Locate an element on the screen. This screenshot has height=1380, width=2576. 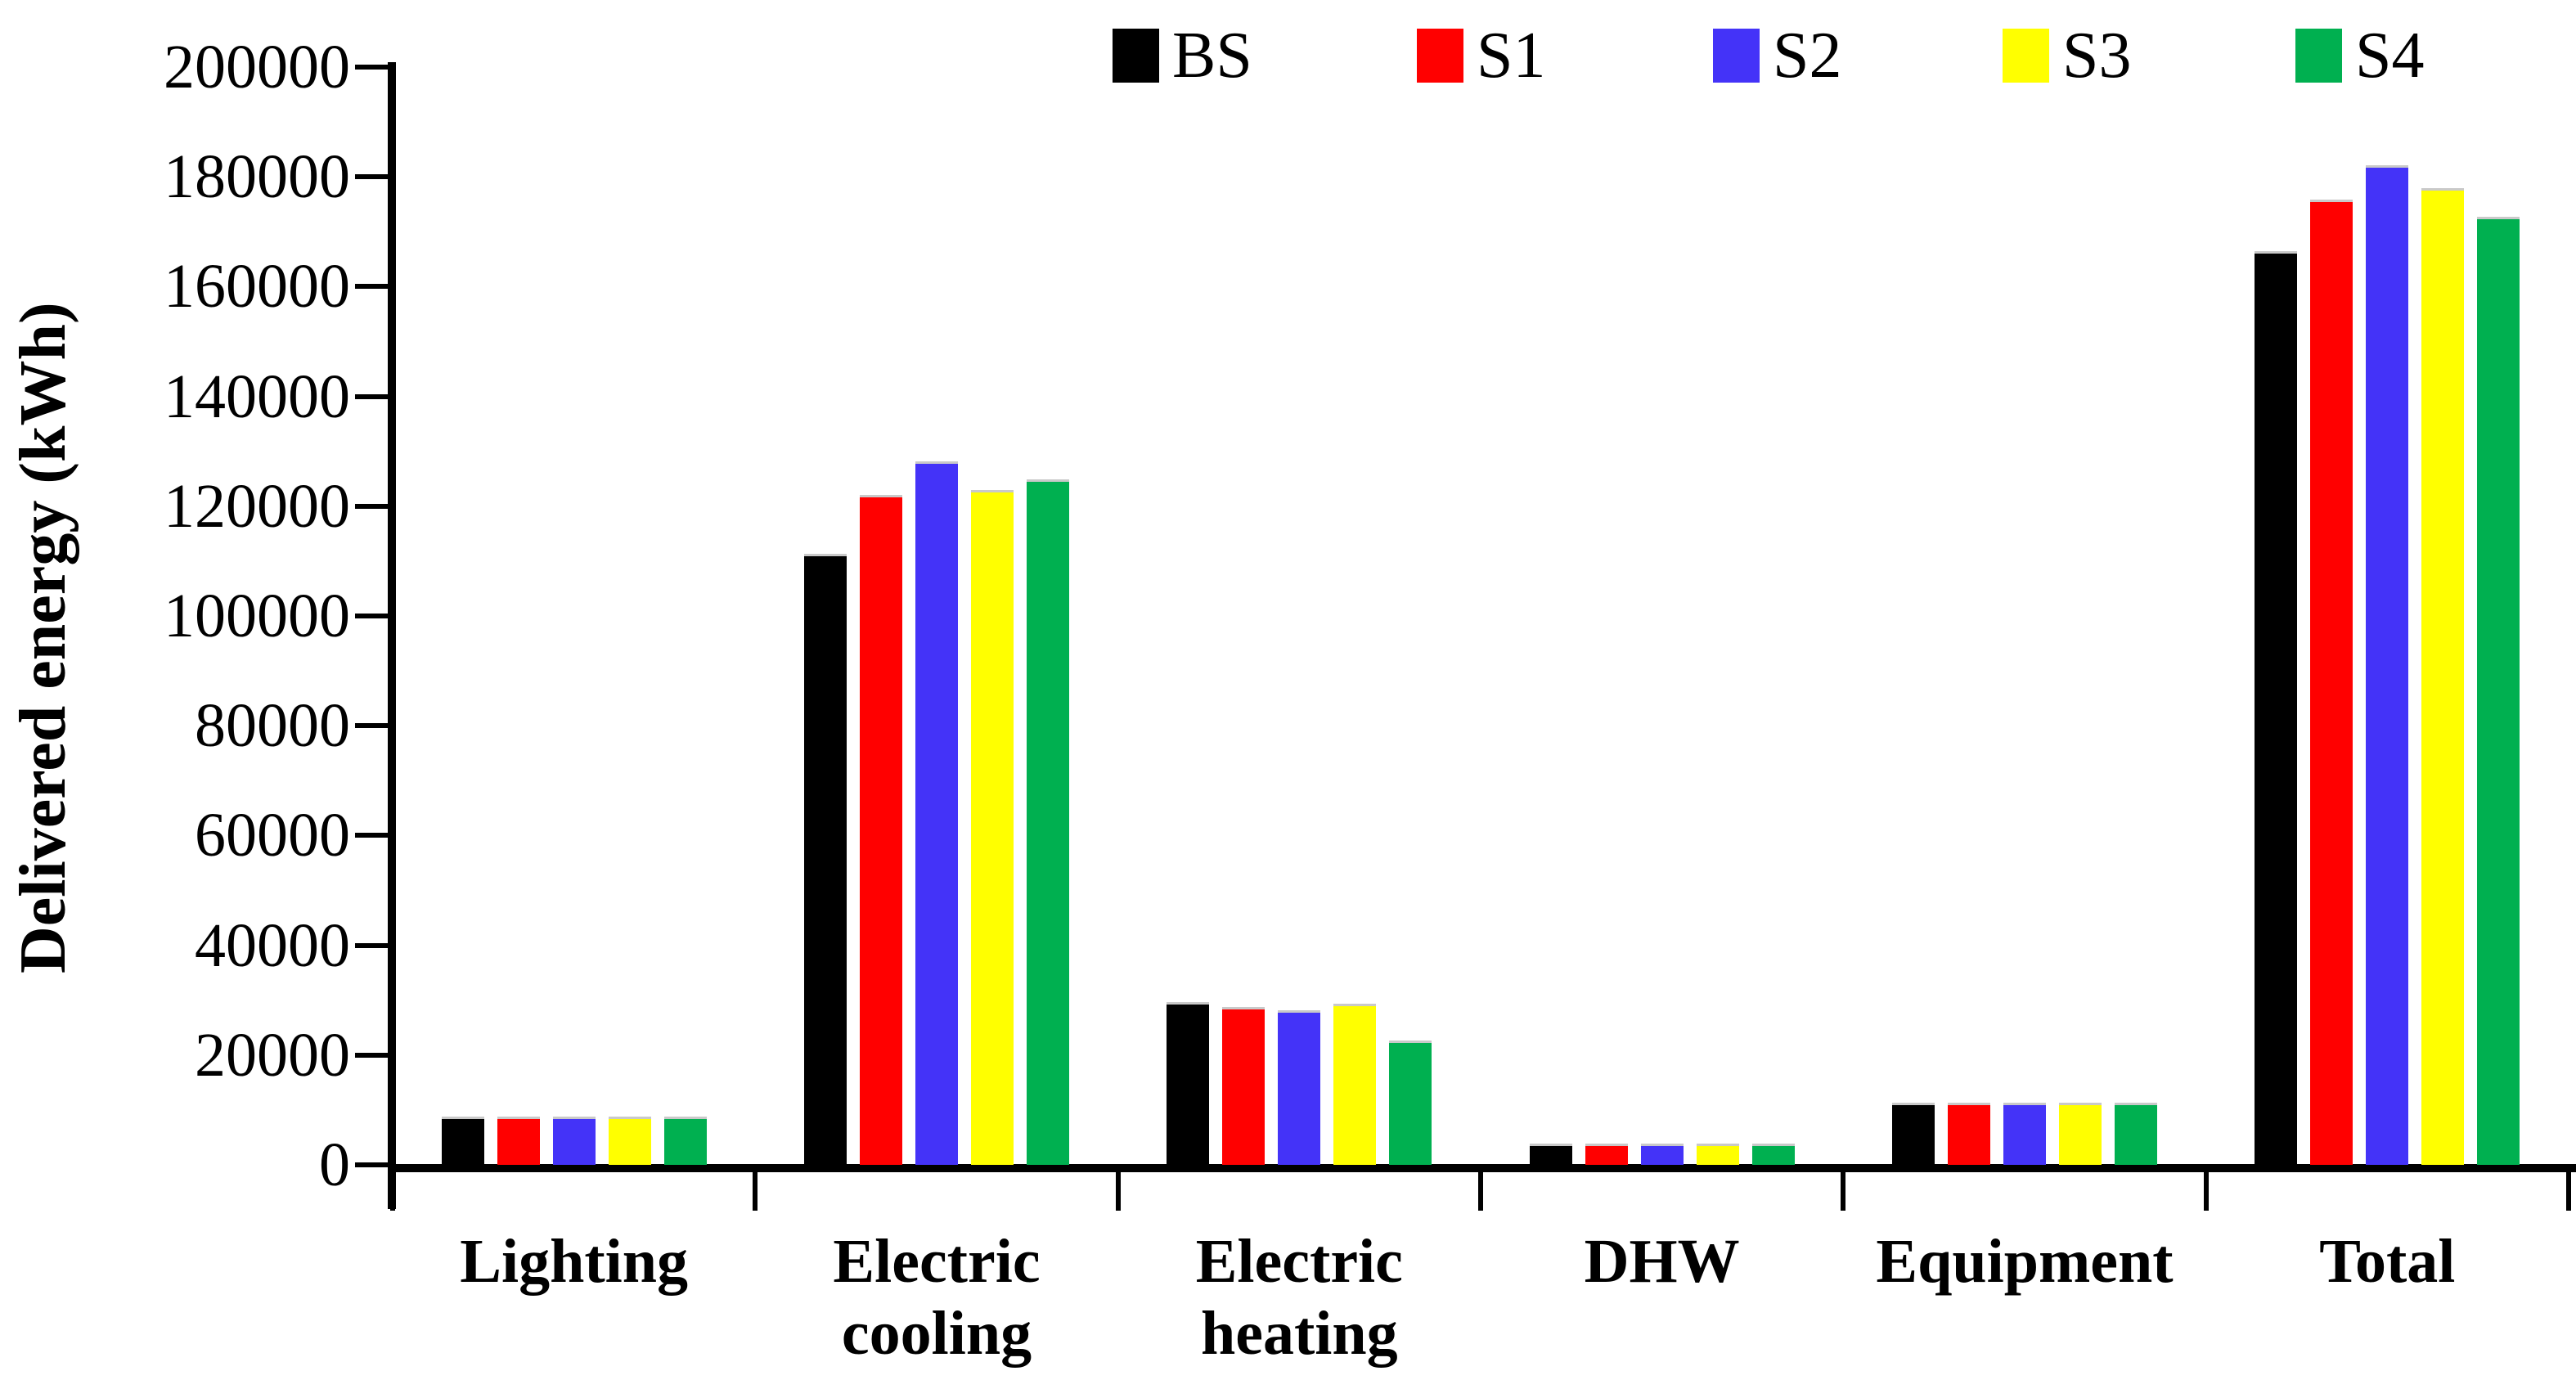
bar-S2-electric-heating is located at coordinates (1299, 1087).